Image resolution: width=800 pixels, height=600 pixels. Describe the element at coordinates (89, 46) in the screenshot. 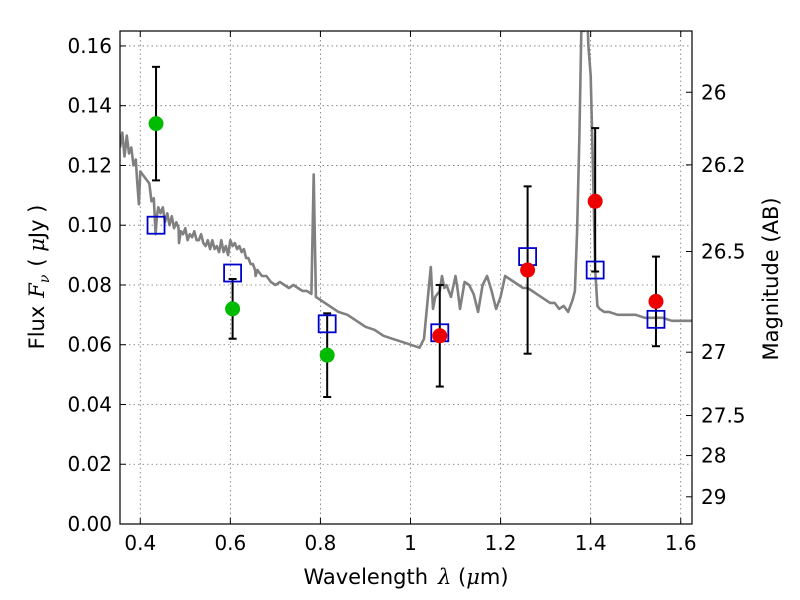

I see `y-tick-label: 0.16` at that location.